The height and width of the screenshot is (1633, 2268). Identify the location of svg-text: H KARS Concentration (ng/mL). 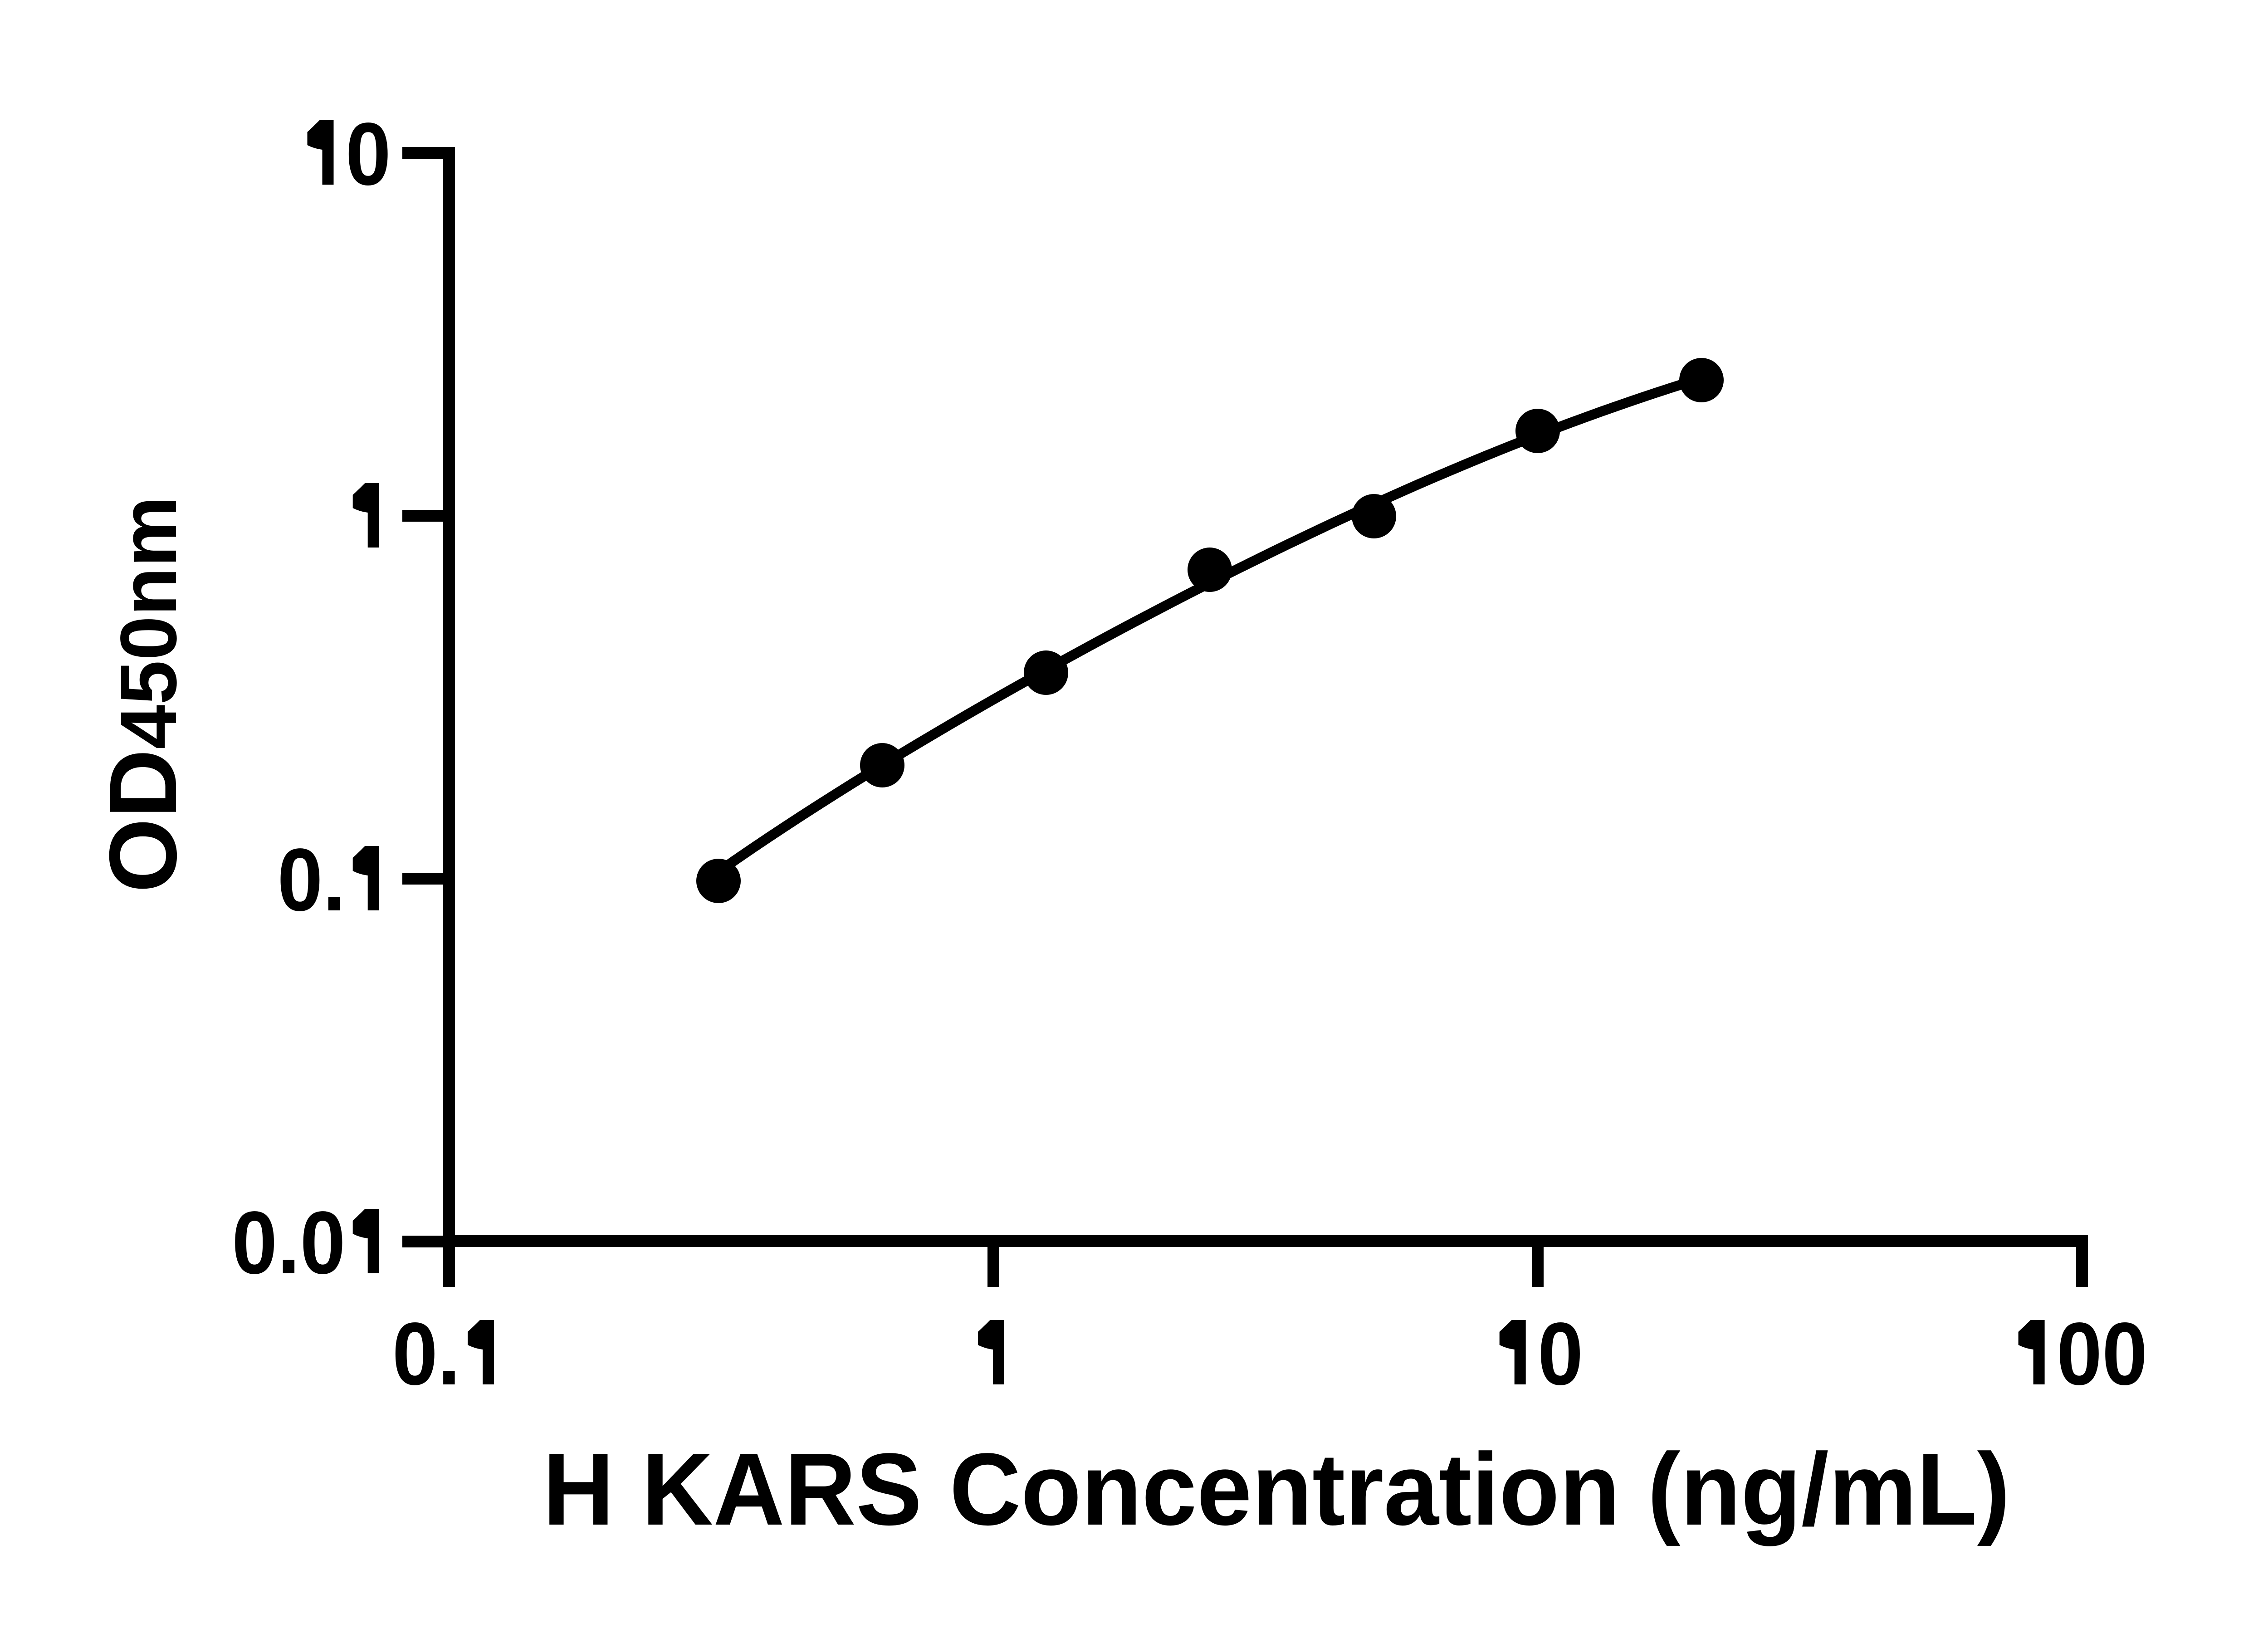
(1277, 1489).